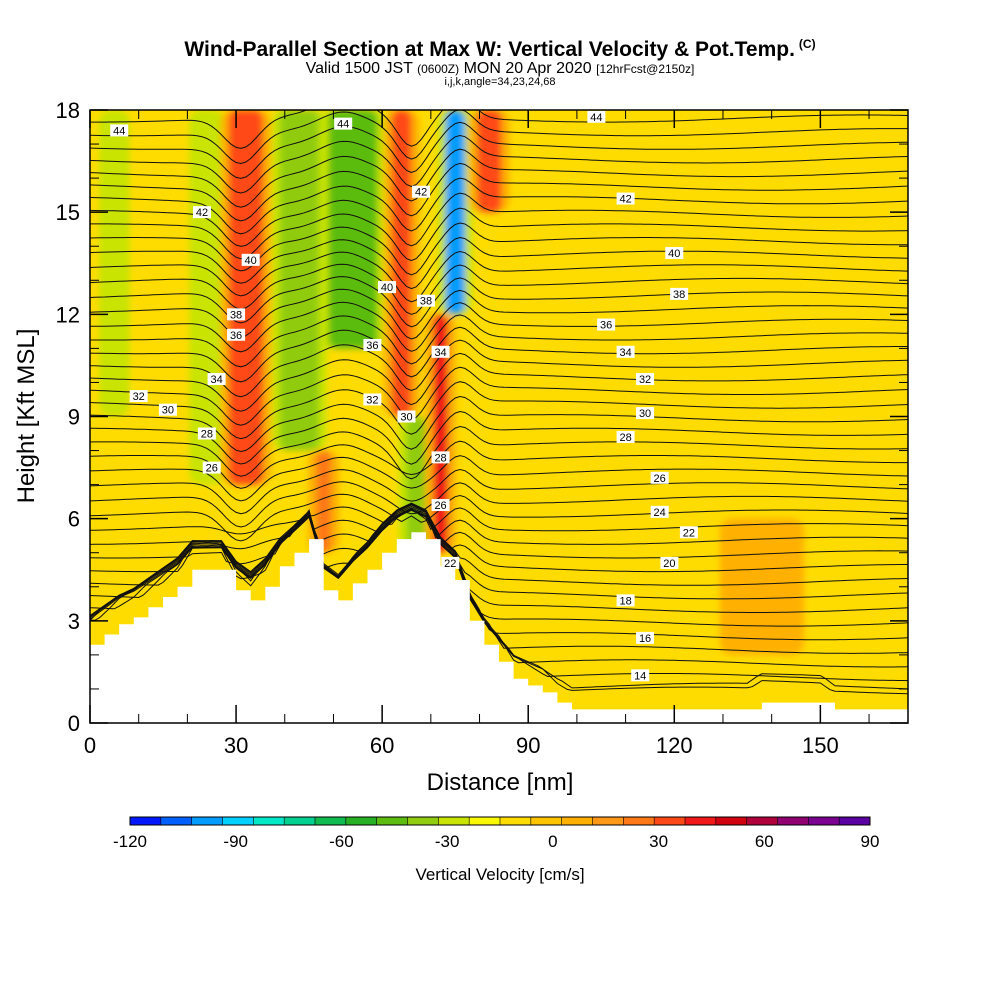 Image resolution: width=1000 pixels, height=1000 pixels. What do you see at coordinates (500, 82) in the screenshot?
I see `chart-indices: i,j,k,angle=34,23,24,68` at bounding box center [500, 82].